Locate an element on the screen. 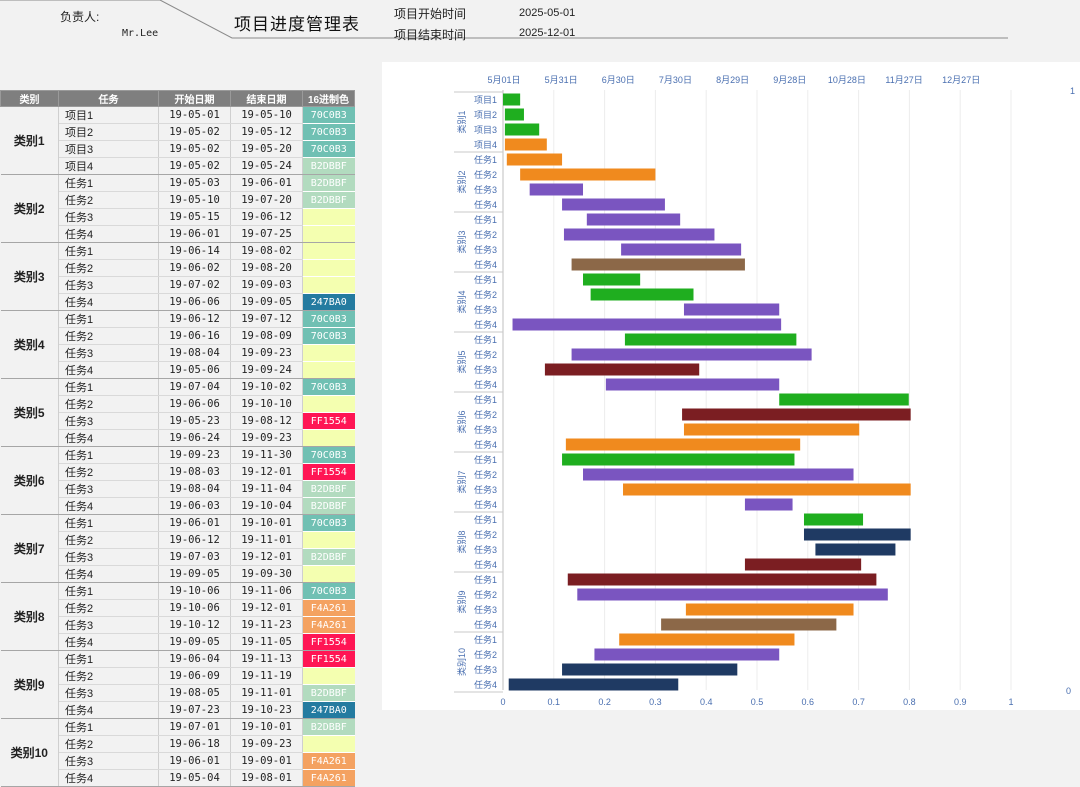 The height and width of the screenshot is (787, 1080). start-date-cell: 19-08-03 is located at coordinates (194, 472).